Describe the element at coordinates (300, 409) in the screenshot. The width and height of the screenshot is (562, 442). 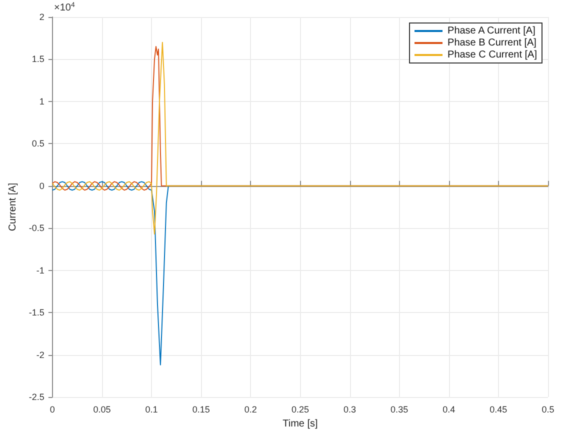
I see `x-tick-label: 0.25` at that location.